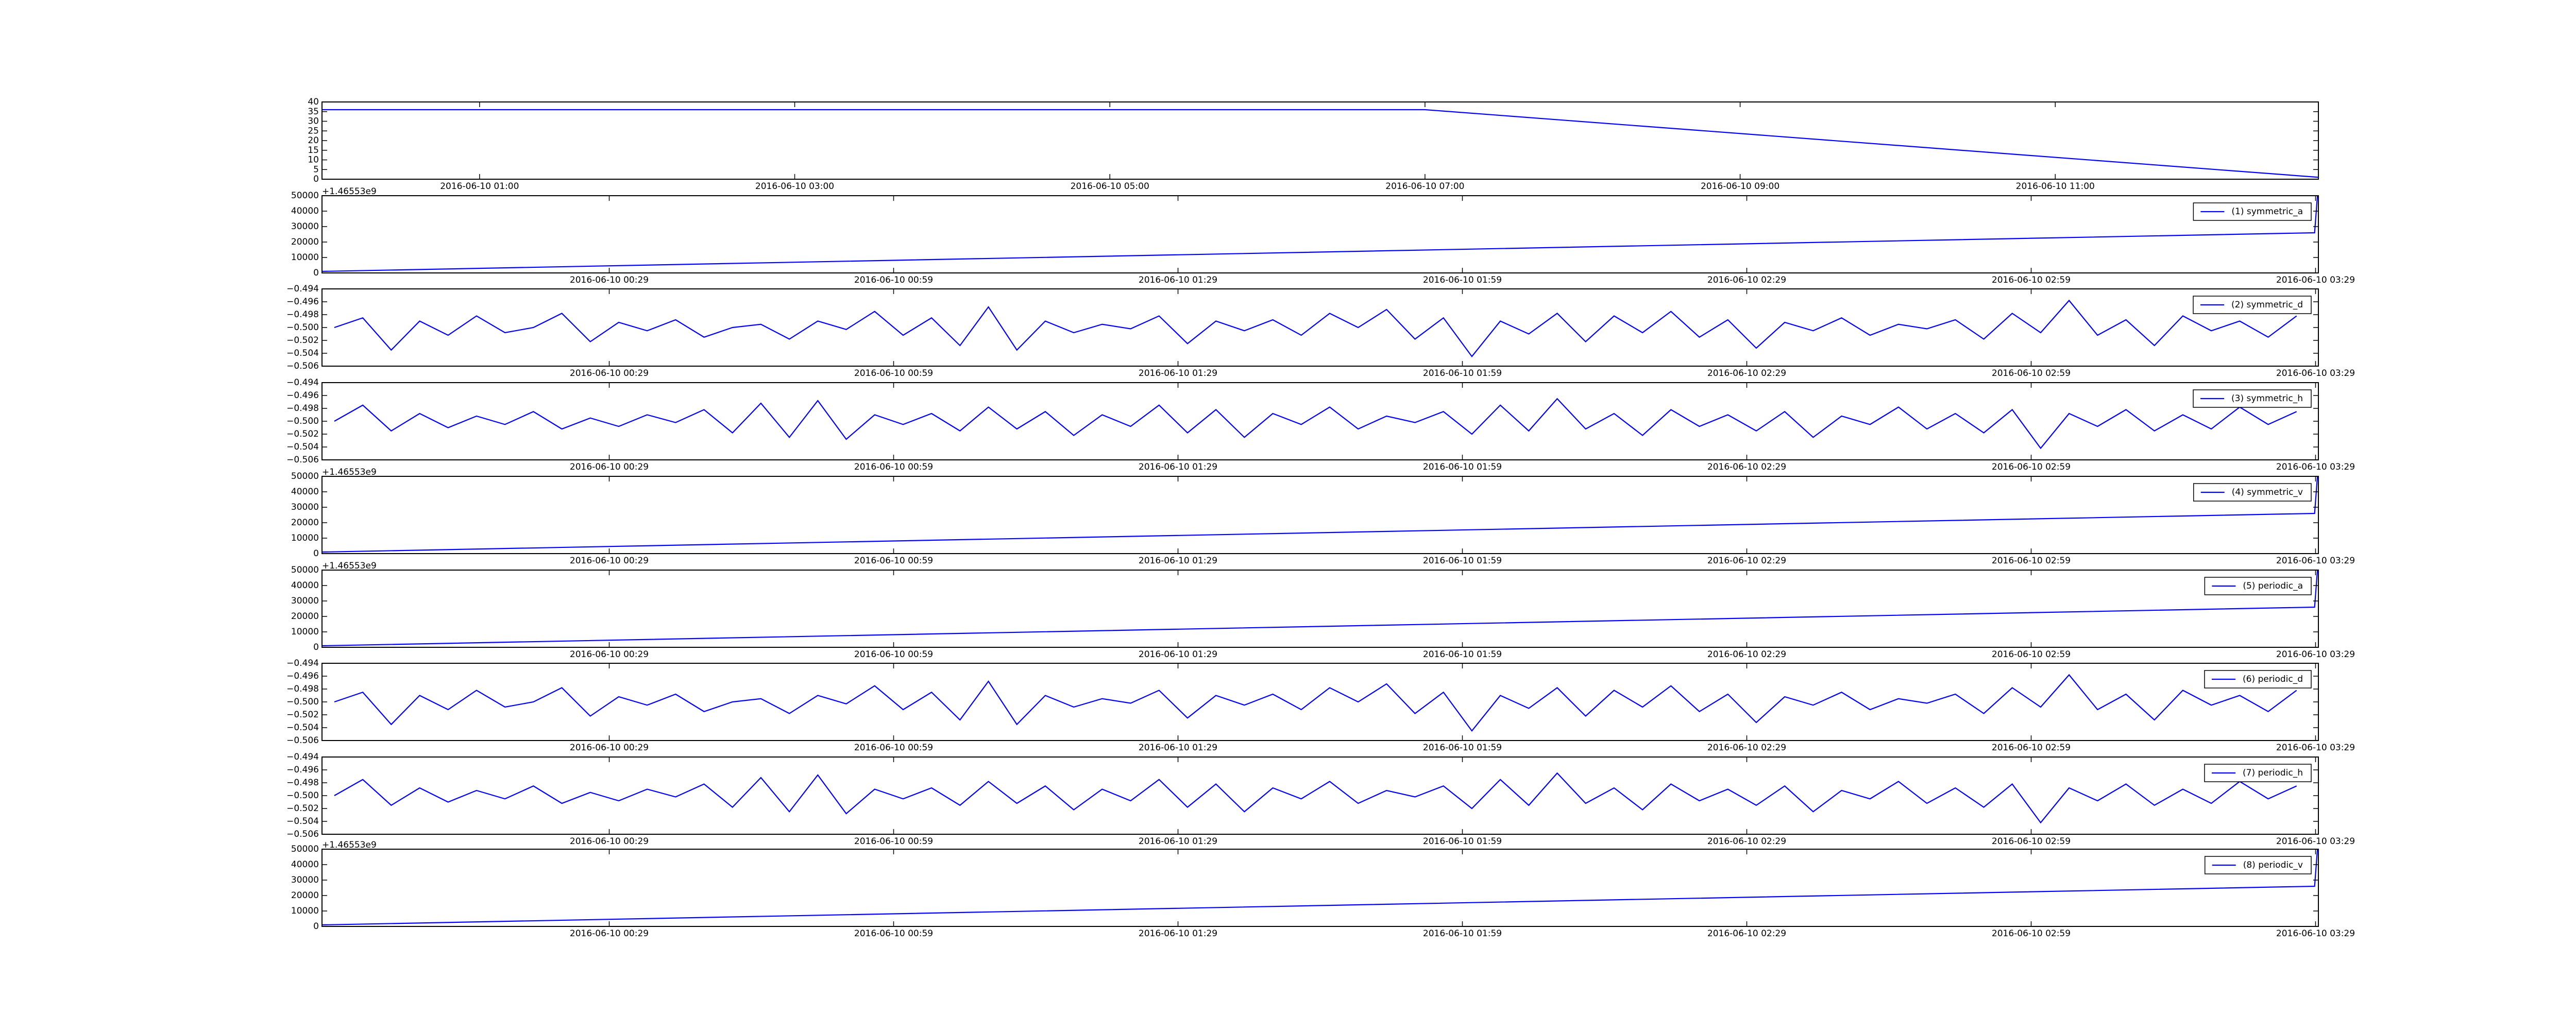 This screenshot has width=2576, height=1032. What do you see at coordinates (305, 616) in the screenshot?
I see `y-tick-label: 20000` at bounding box center [305, 616].